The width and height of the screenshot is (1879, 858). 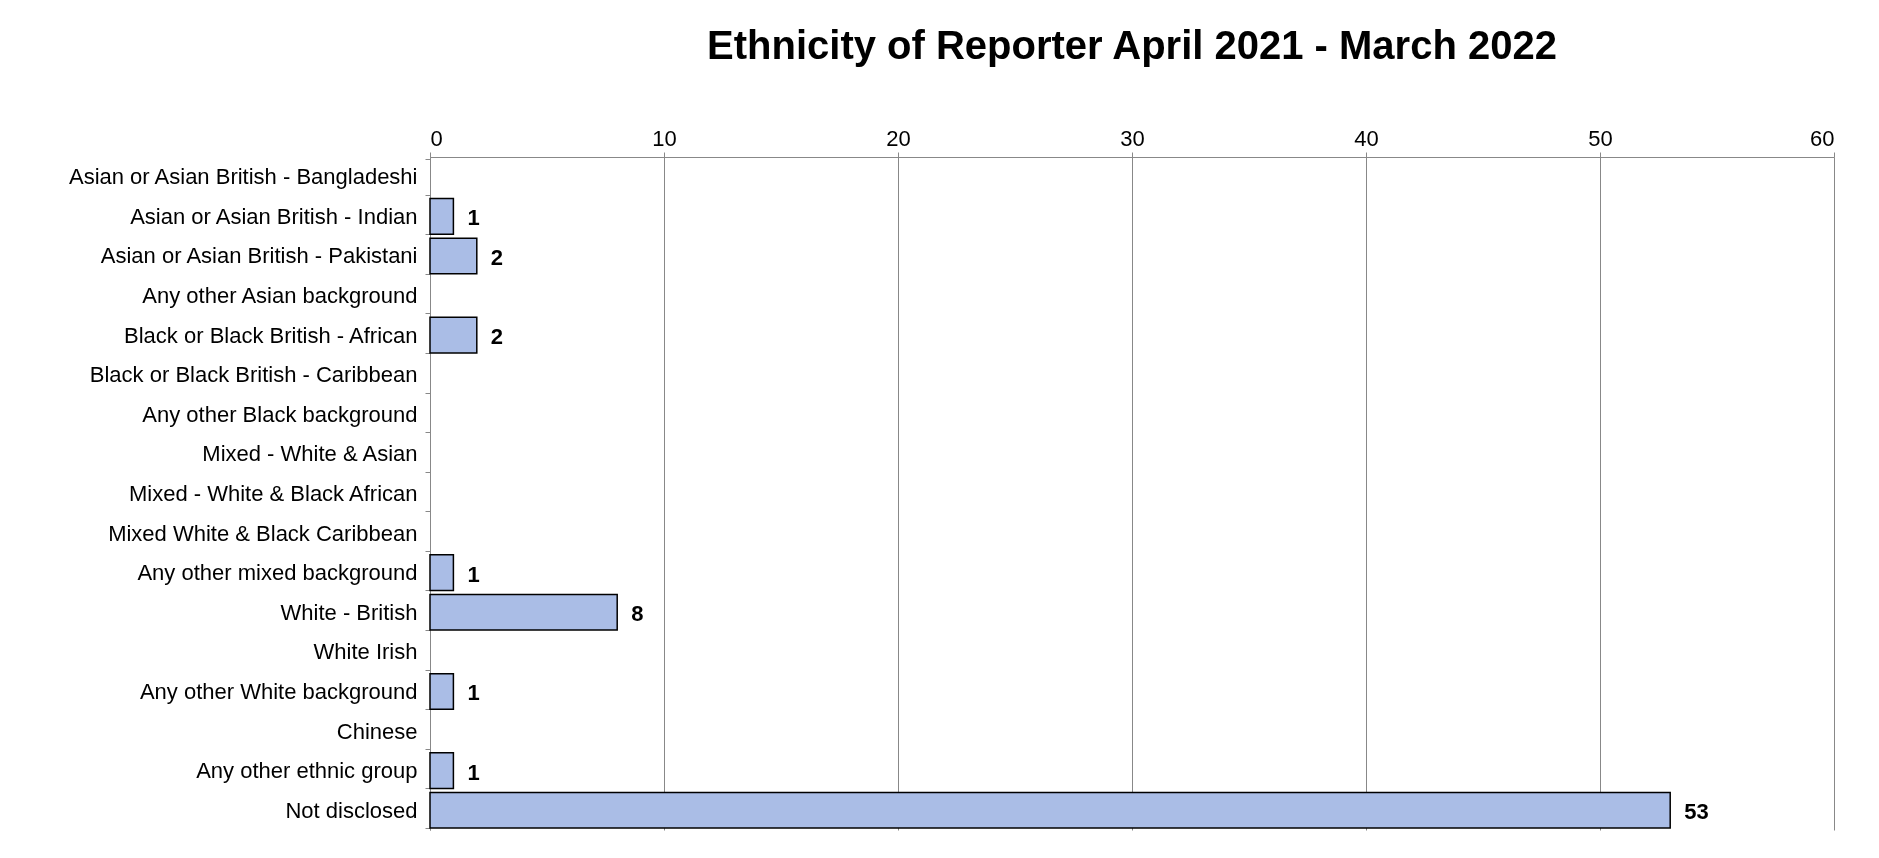 What do you see at coordinates (259, 256) in the screenshot?
I see `y-tick-label: Asian or Asian British - Pakistani` at bounding box center [259, 256].